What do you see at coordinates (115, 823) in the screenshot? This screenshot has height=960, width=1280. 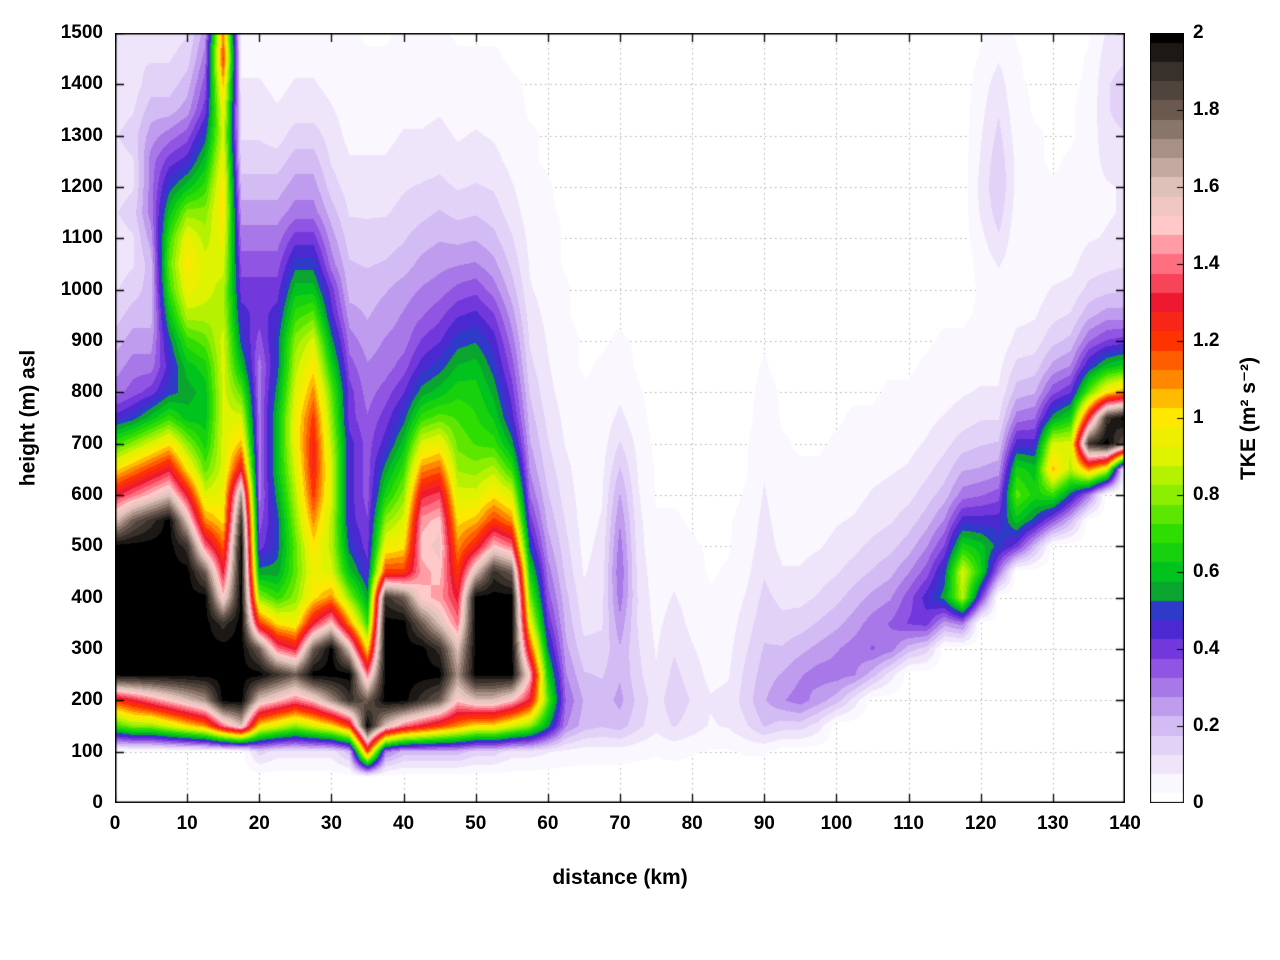 I see `x-axis-tick-label: 0` at bounding box center [115, 823].